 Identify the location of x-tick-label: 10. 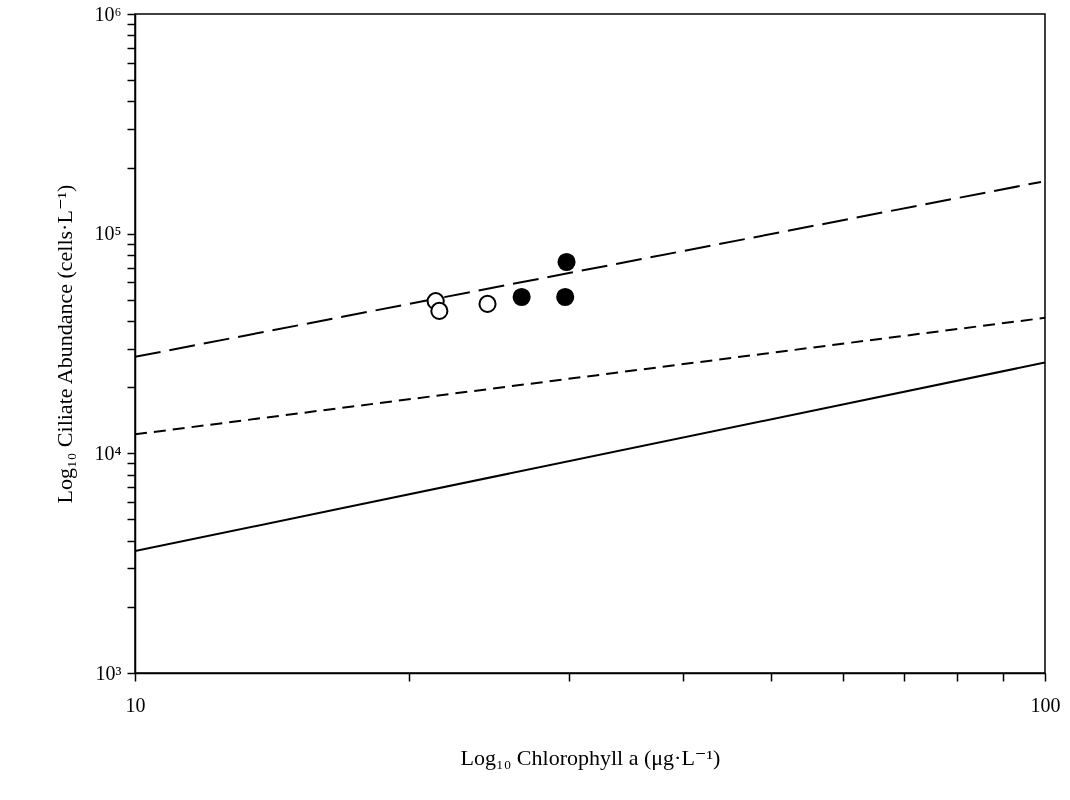
(135, 704).